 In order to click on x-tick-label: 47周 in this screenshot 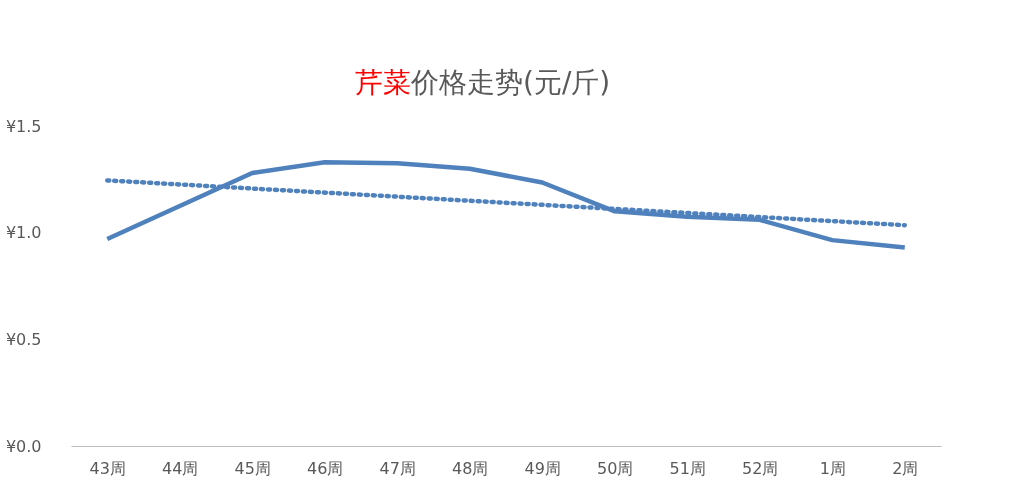, I will do `click(397, 468)`.